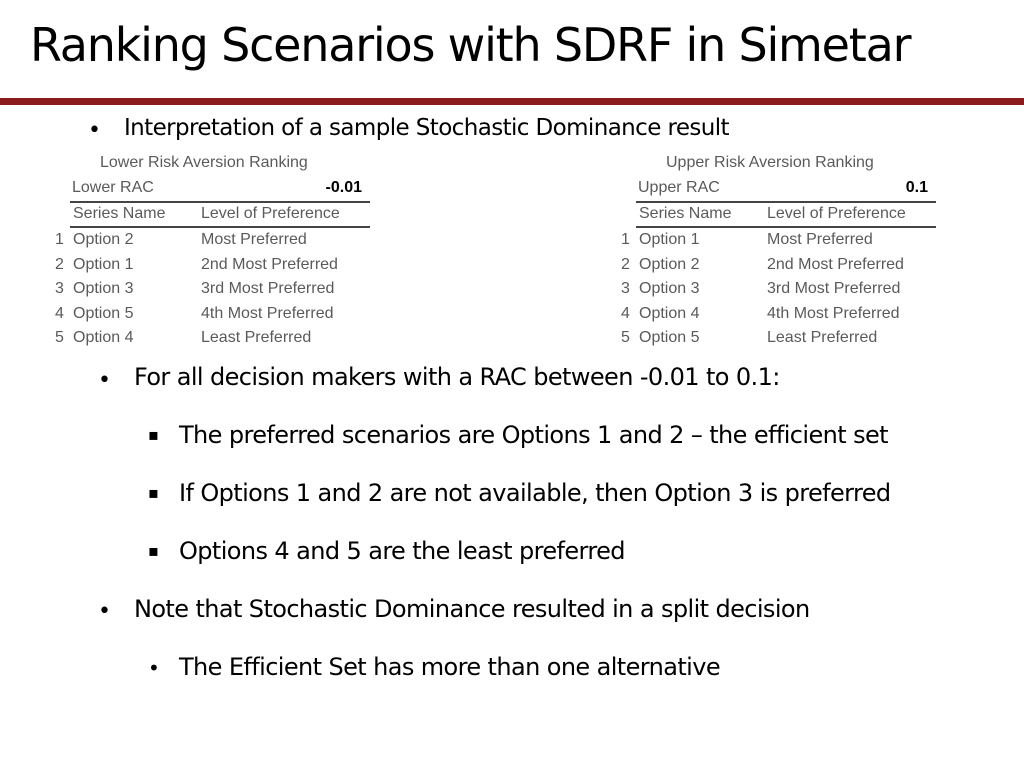 This screenshot has height=768, width=1024. I want to click on rac-value: 0.1, so click(916, 187).